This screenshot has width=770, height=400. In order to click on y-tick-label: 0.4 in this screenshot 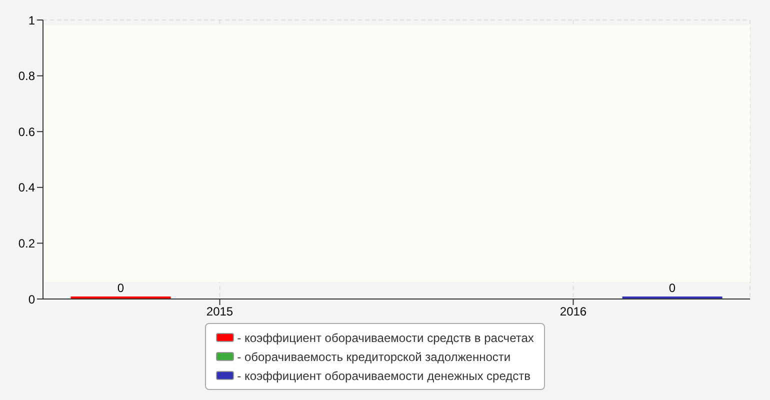, I will do `click(27, 187)`.